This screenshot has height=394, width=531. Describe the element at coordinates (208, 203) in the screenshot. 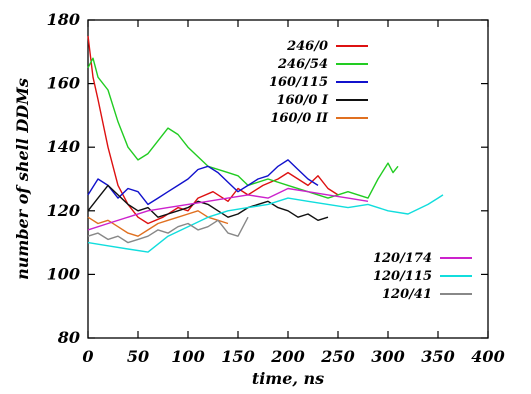

I see `series-line-160-0-I` at that location.